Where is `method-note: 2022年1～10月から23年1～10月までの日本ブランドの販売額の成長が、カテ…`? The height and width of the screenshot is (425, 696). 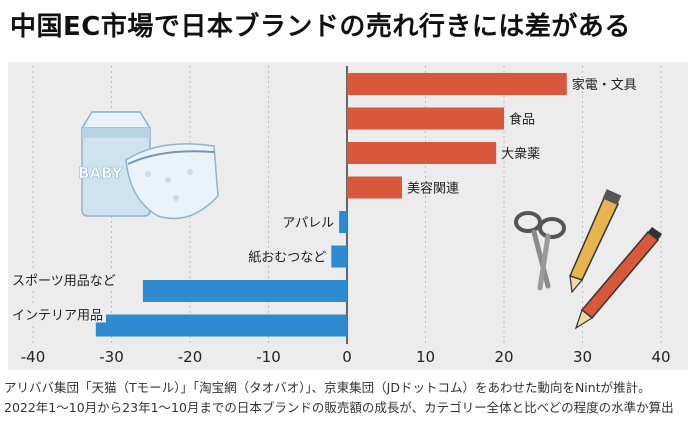
method-note: 2022年1～10月から23年1～10月までの日本ブランドの販売額の成長が、カテ… is located at coordinates (339, 407).